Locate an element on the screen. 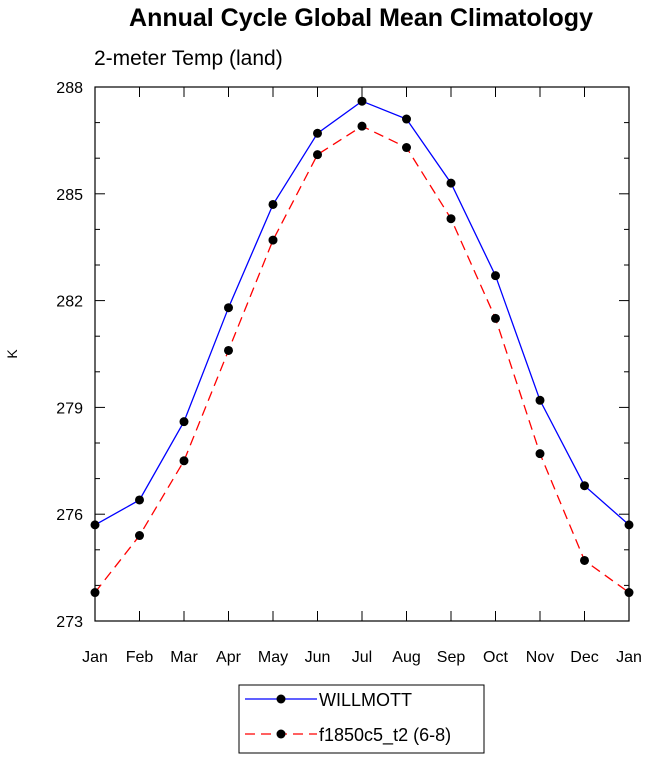  x-tick-label: Nov is located at coordinates (540, 657).